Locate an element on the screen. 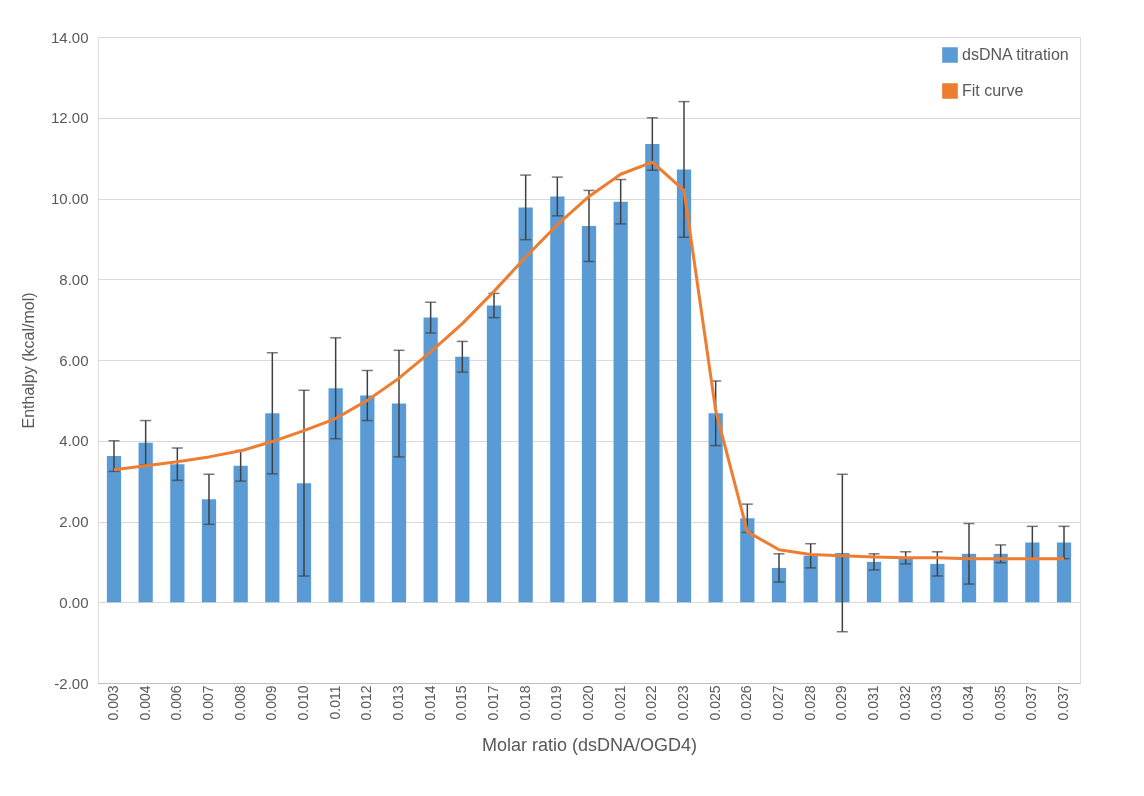  legend-label: dsDNA titration is located at coordinates (1015, 54).